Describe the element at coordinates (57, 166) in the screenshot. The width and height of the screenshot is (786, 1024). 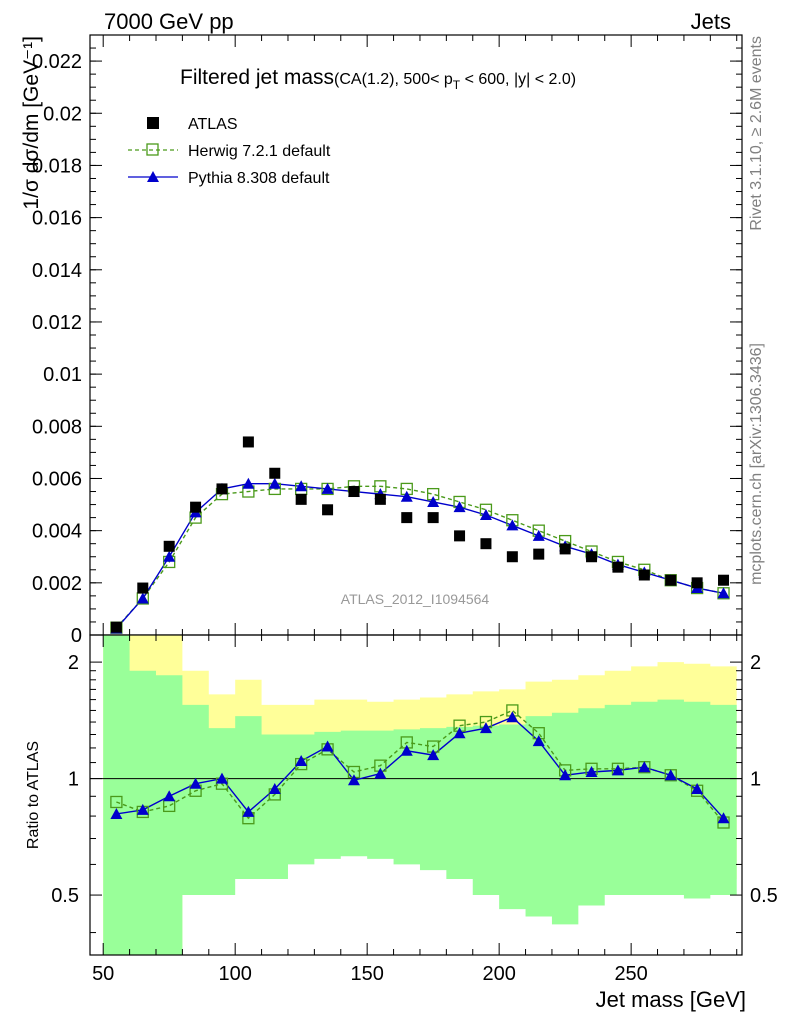
I see `main-y-tick-label: 0.018` at that location.